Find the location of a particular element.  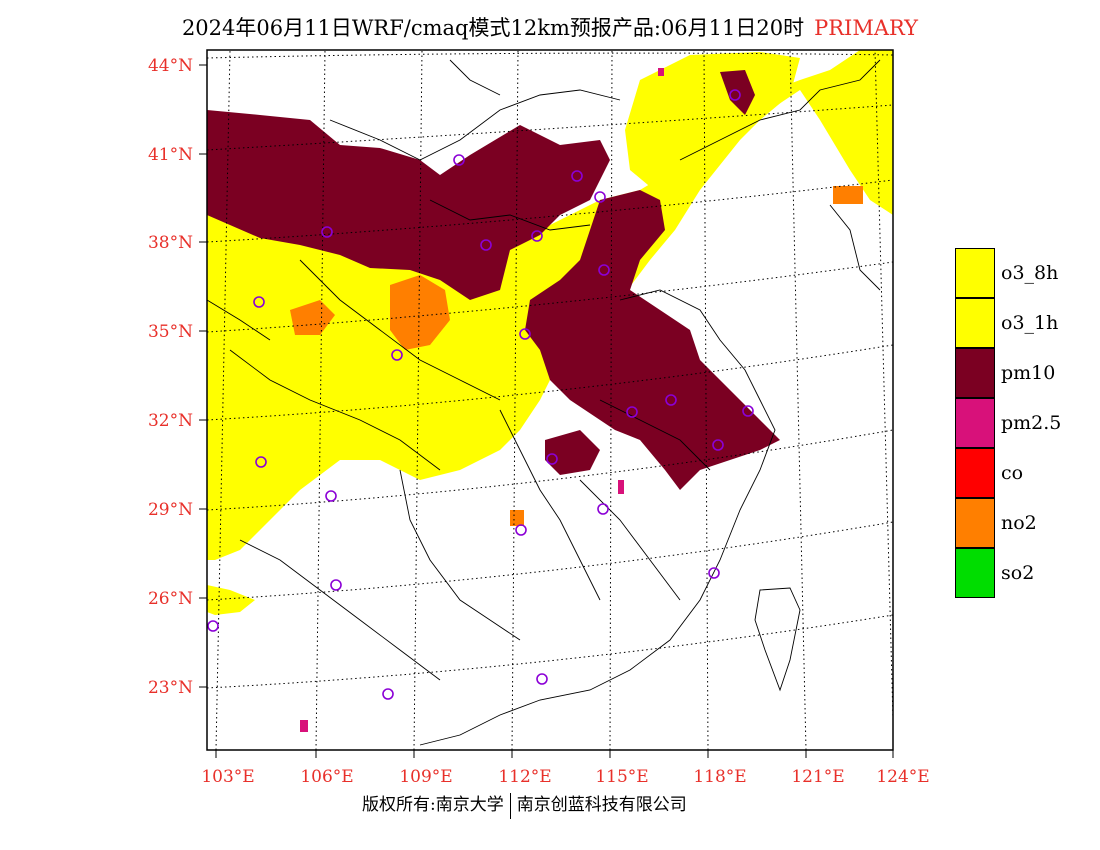

title-text: 2024年06月11日WRF/cmaq模式12km预报产品:06月11日20时 is located at coordinates (493, 28).